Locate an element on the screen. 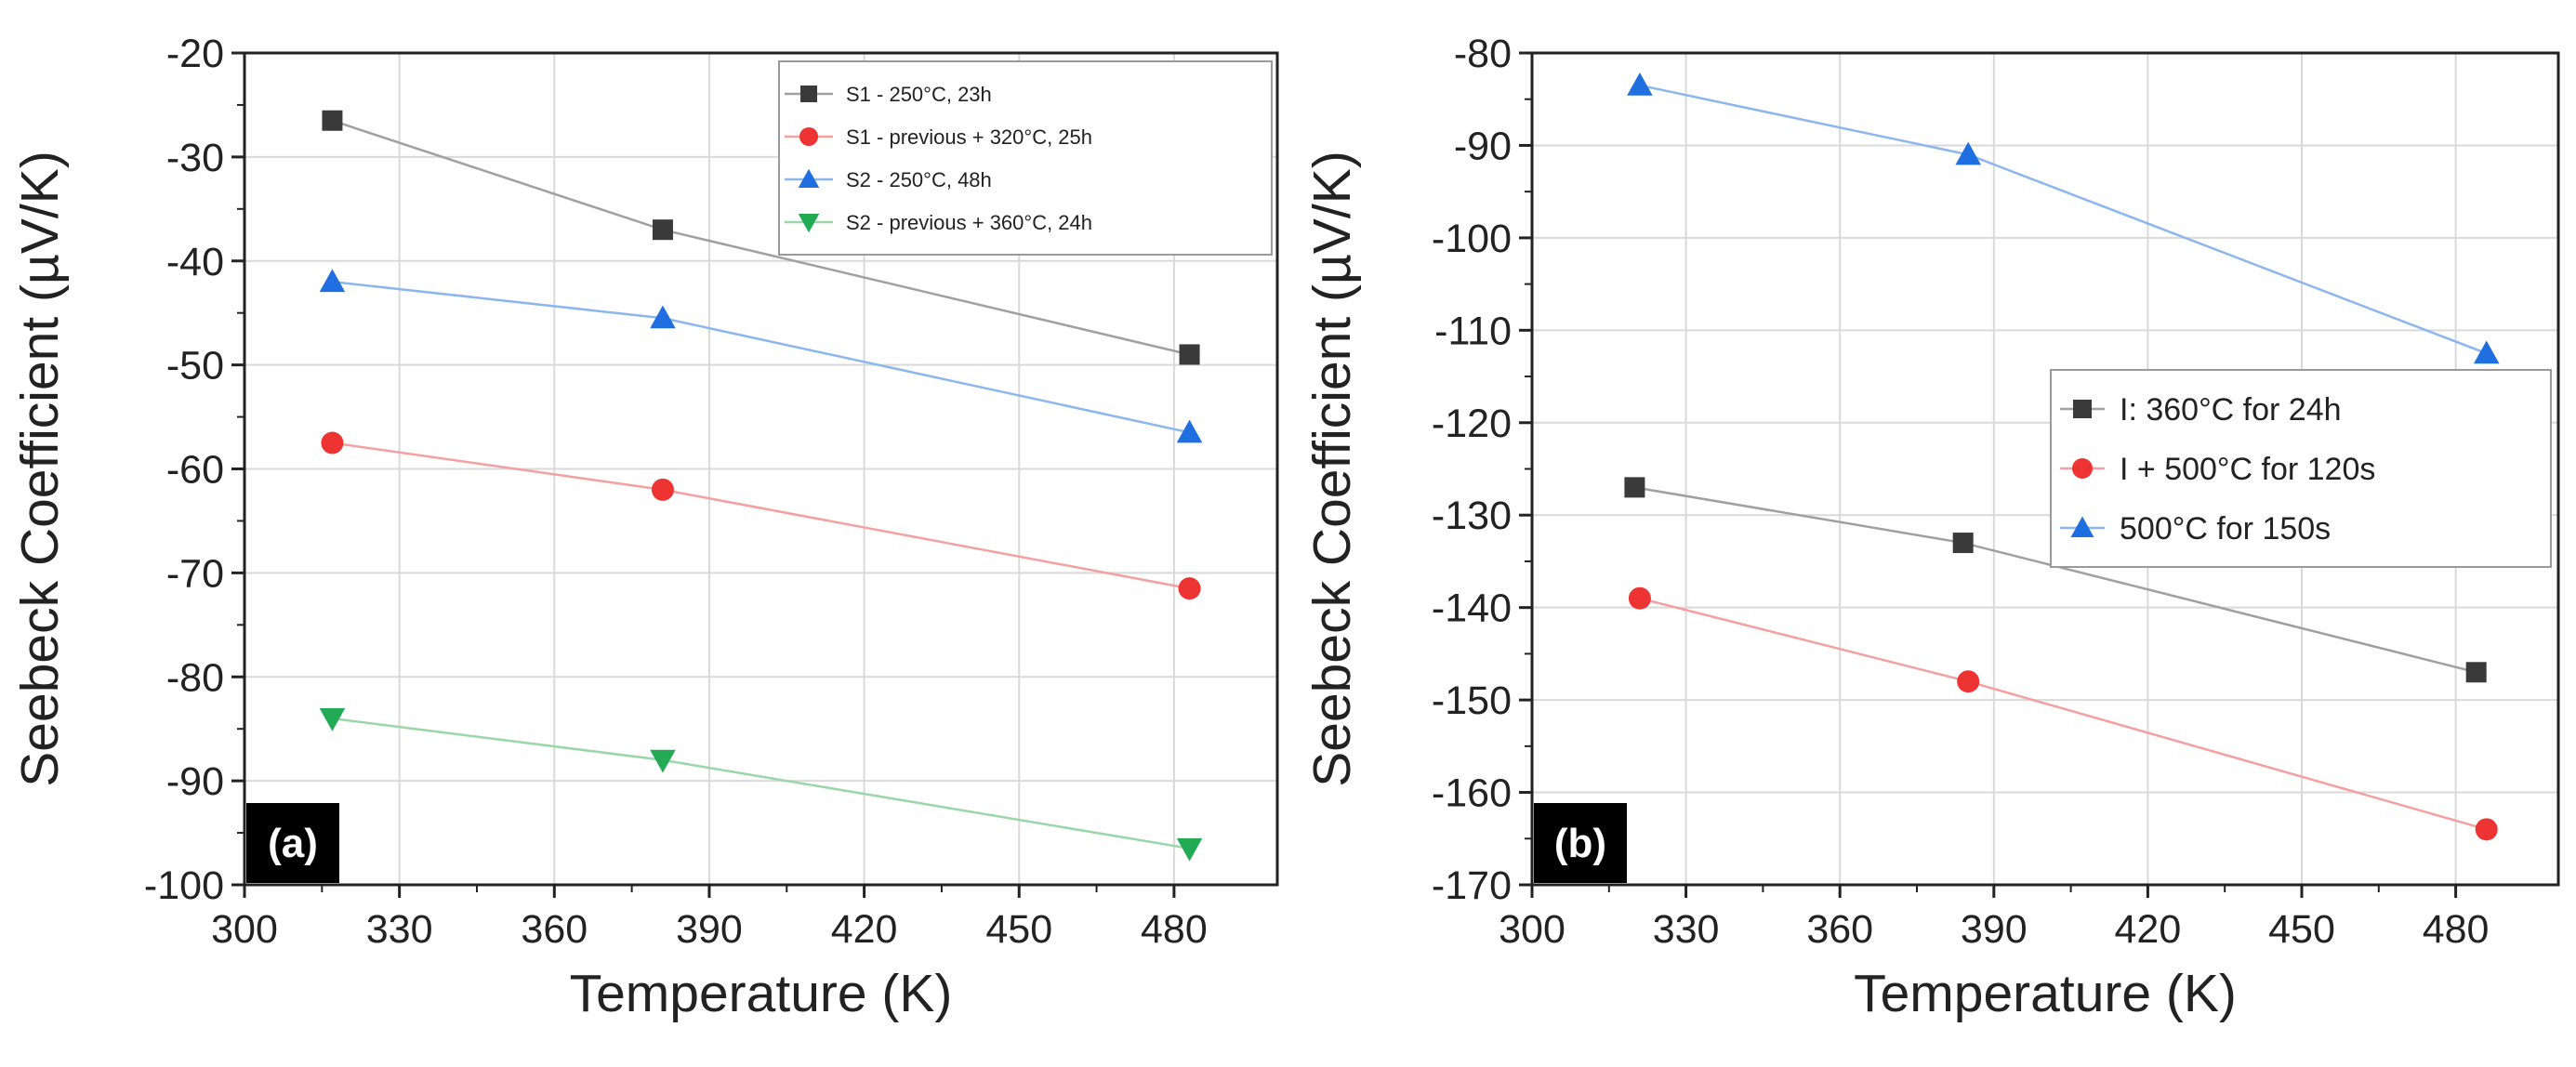 The width and height of the screenshot is (2576, 1067). panel-label: (b) is located at coordinates (1580, 843).